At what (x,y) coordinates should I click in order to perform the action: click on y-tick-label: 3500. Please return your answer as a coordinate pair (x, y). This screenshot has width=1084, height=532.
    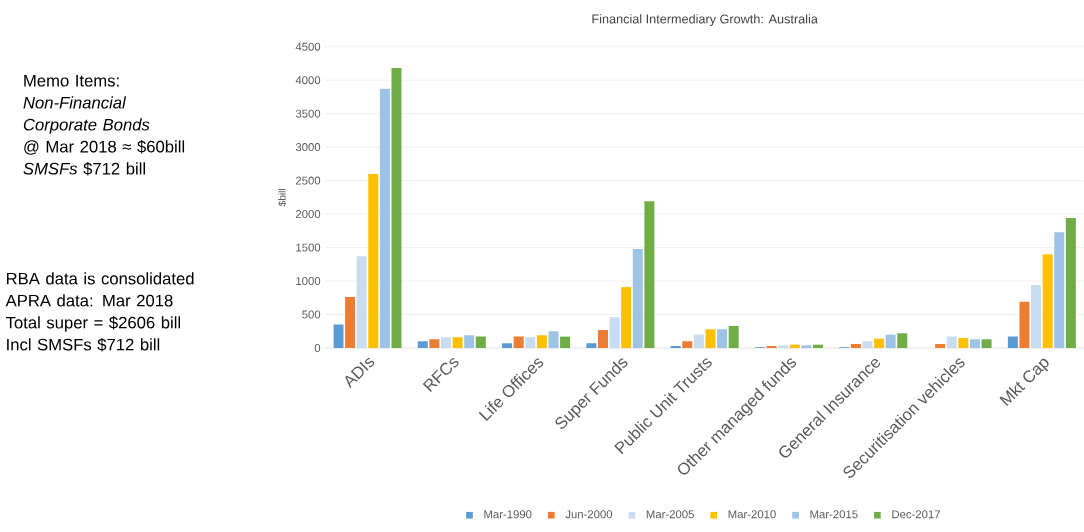
    Looking at the image, I should click on (308, 113).